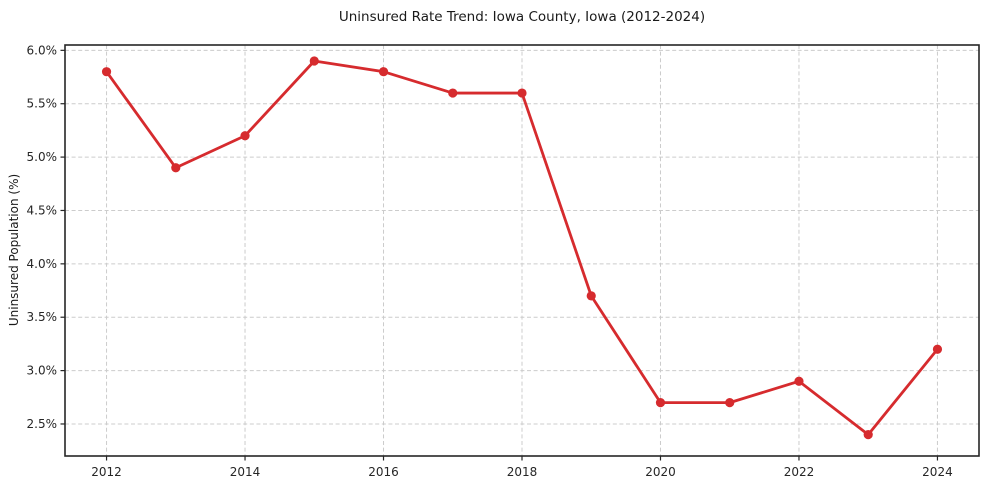 This screenshot has width=989, height=490. Describe the element at coordinates (937, 472) in the screenshot. I see `x-tick-label: 2024` at that location.